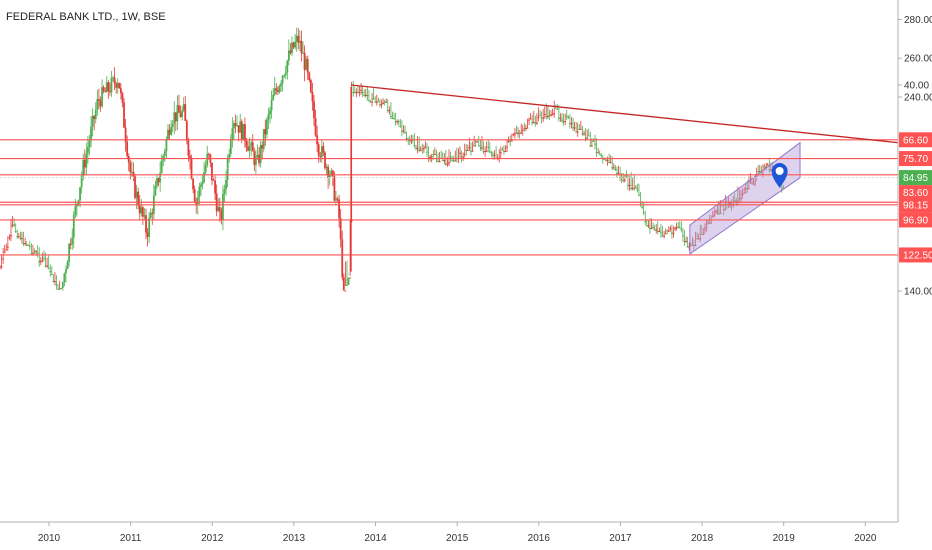  I want to click on x-tick-label: 2015, so click(457, 538).